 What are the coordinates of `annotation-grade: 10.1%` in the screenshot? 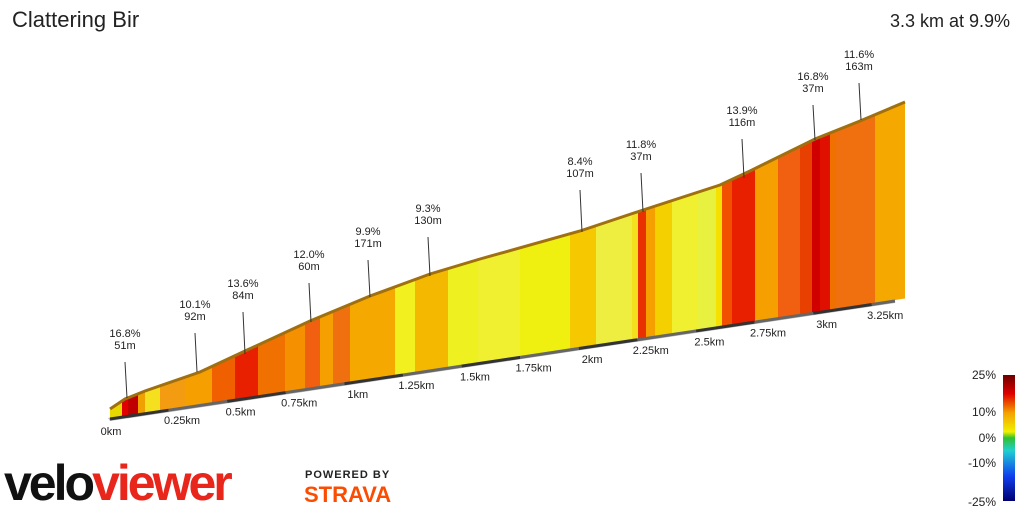 It's located at (194, 305).